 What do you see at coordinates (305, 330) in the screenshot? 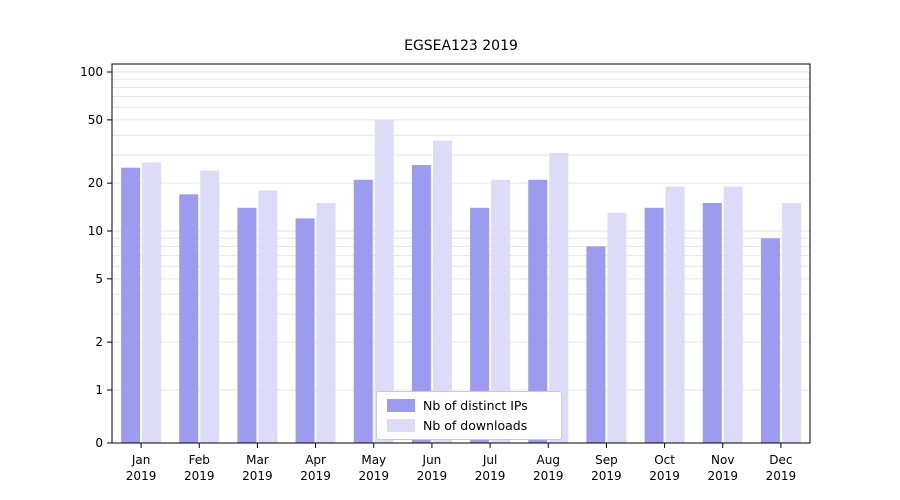
I see `bar-series0-Apr` at bounding box center [305, 330].